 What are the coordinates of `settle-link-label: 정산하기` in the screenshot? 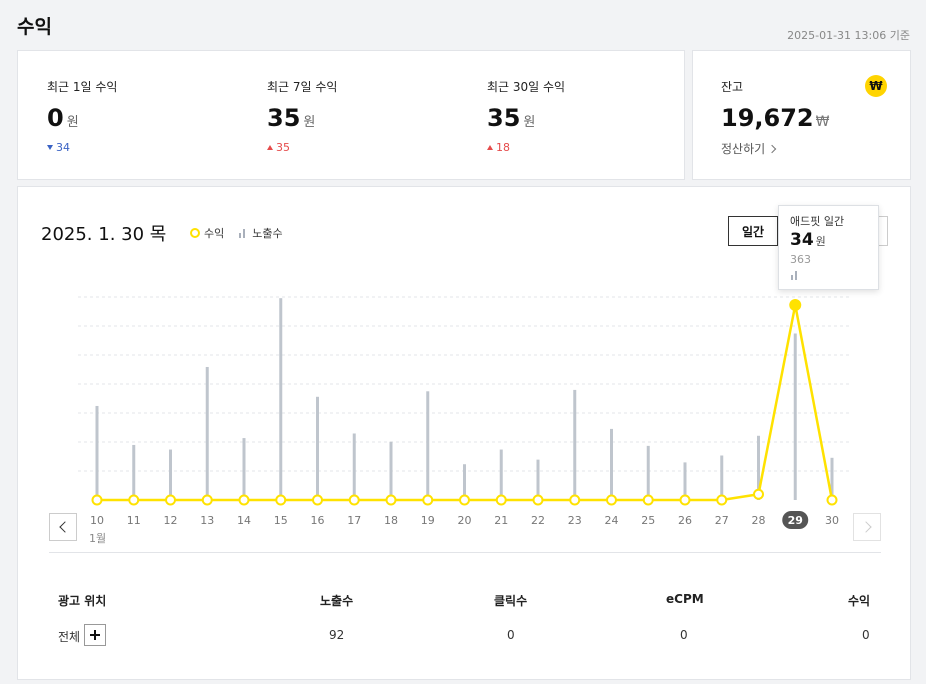 It's located at (743, 149).